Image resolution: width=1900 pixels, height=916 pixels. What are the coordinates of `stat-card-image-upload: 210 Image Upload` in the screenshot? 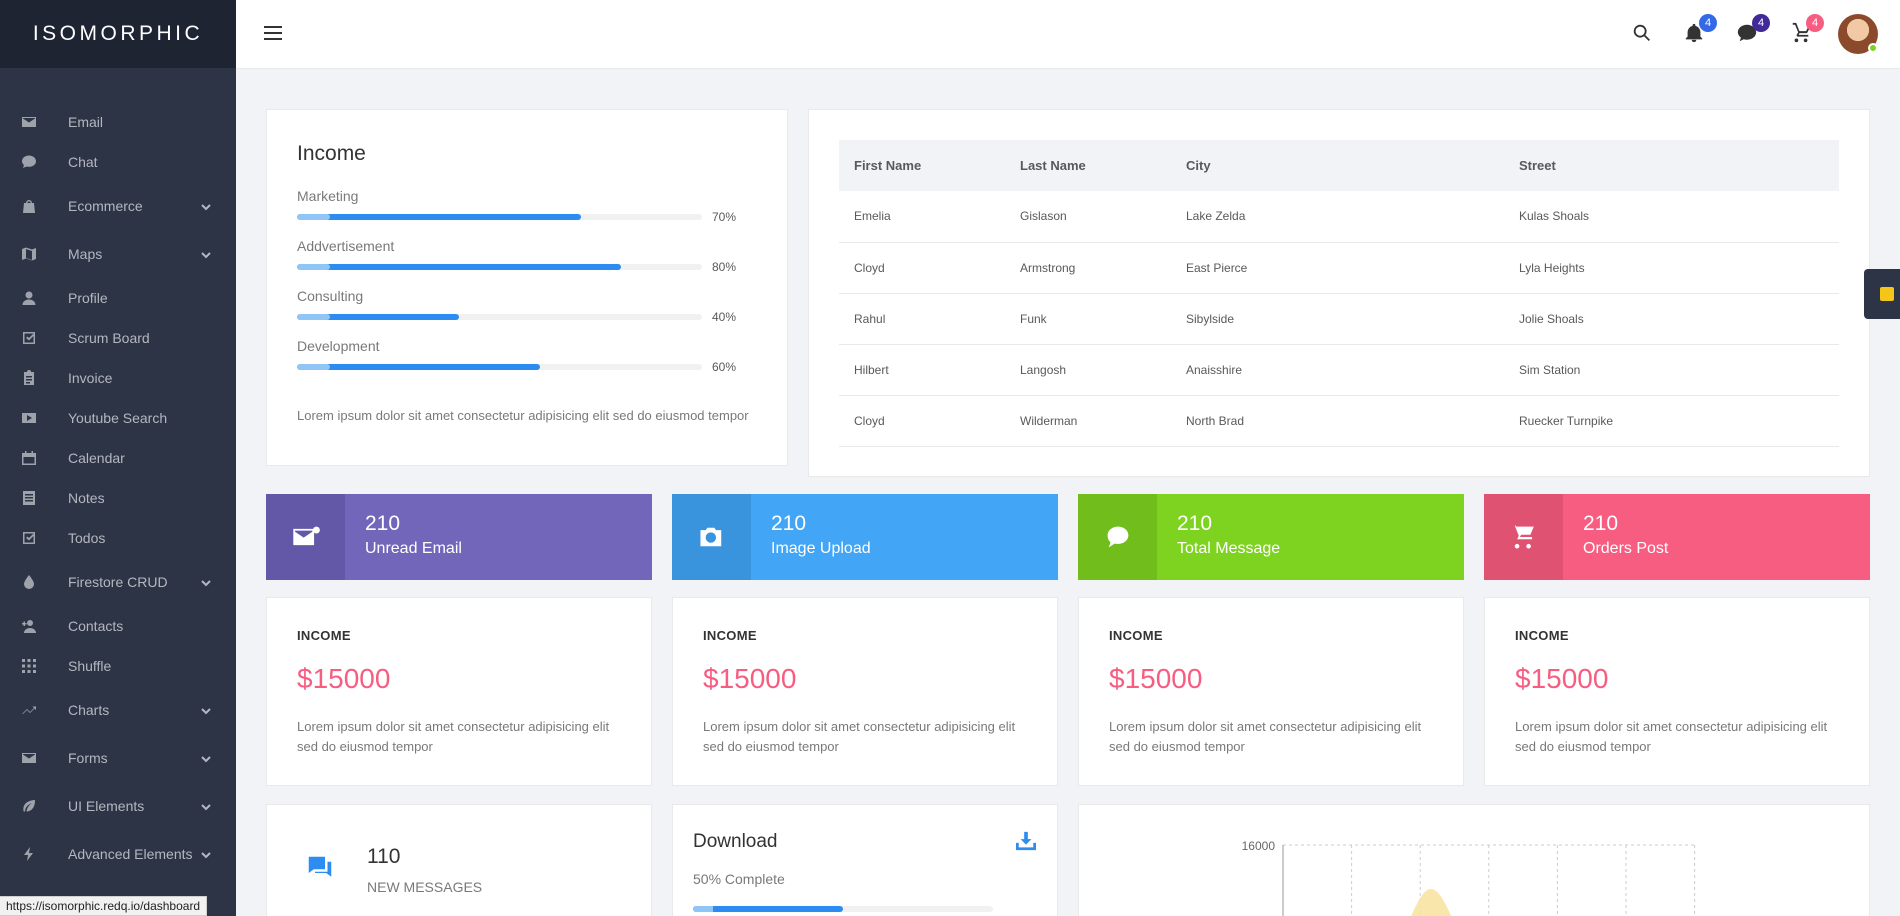 It's located at (865, 537).